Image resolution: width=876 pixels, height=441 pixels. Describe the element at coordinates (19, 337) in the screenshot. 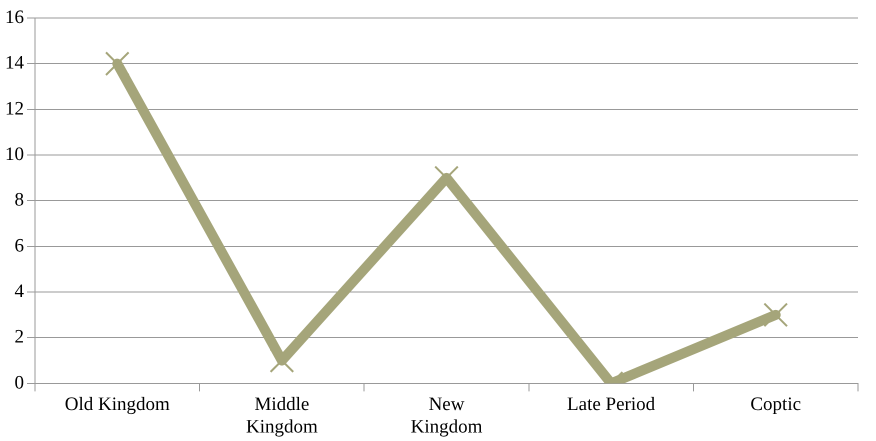

I see `y-tick-label: 2` at that location.